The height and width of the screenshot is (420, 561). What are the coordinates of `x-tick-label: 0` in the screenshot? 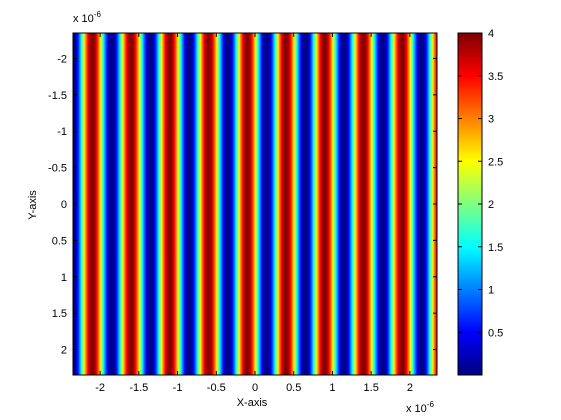 It's located at (255, 388).